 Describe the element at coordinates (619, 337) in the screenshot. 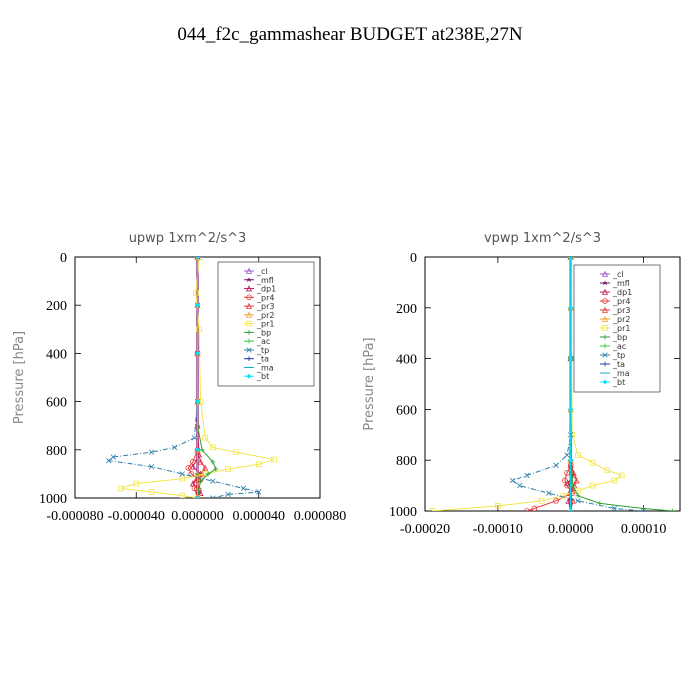

I see `legend-label: _bp` at that location.